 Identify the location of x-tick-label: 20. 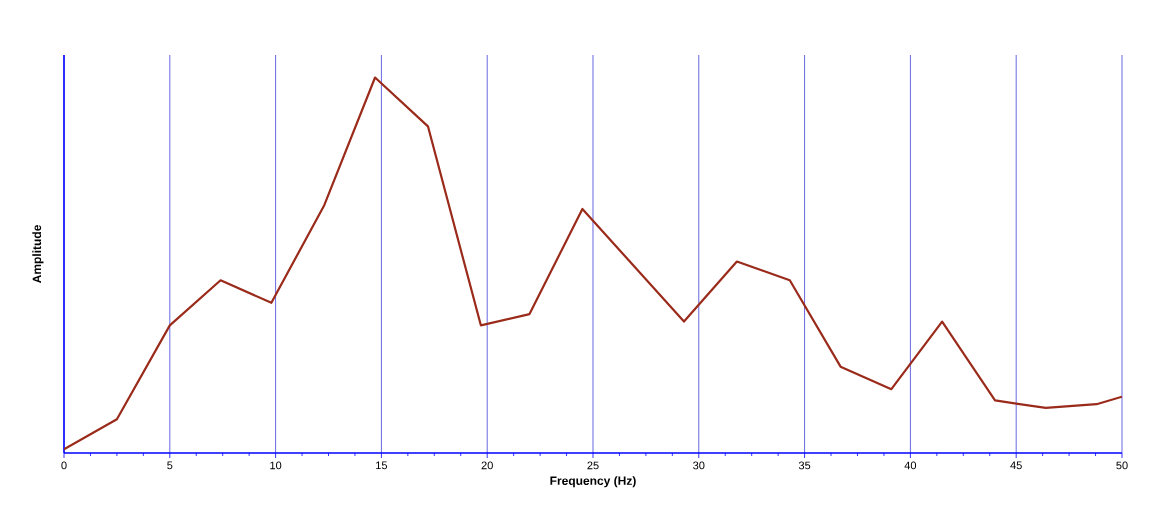
(487, 465).